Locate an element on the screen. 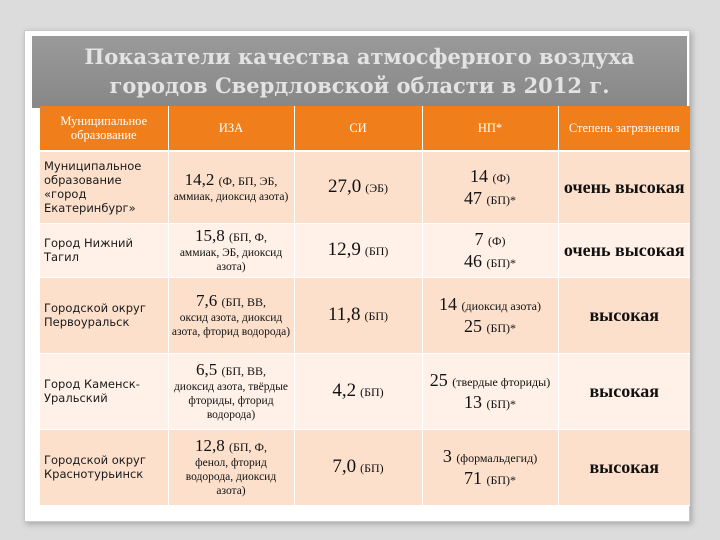 This screenshot has width=720, height=540. cell-np: 14 (диоксид азота) 25 (БП)* is located at coordinates (490, 315).